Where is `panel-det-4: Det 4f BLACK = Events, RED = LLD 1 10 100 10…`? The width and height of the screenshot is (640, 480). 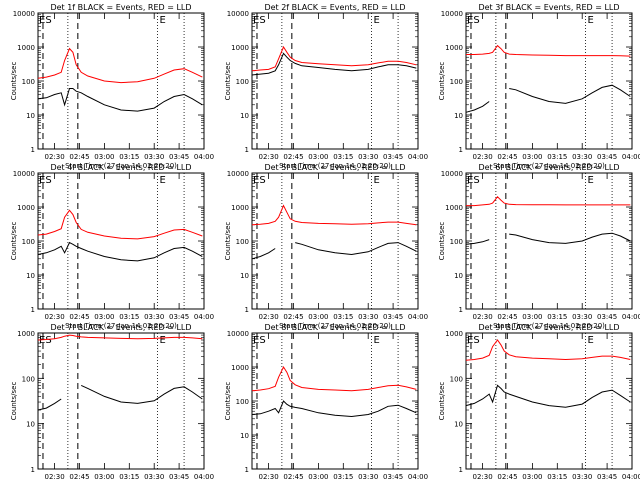 panel-det-4: Det 4f BLACK = Events, RED = LLD 1 10 100 10… is located at coordinates (112, 246).